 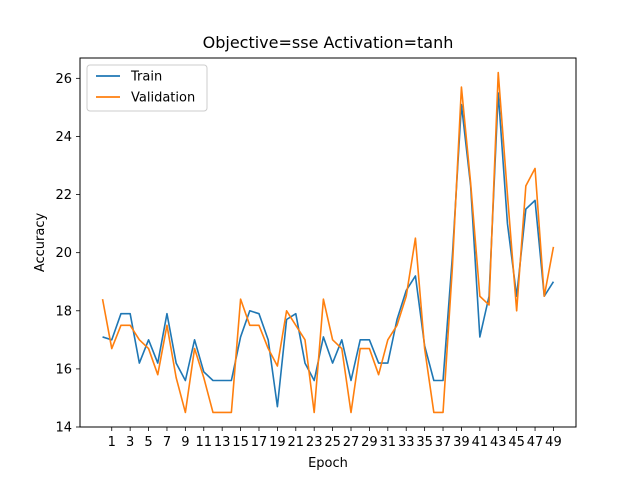 I want to click on x-tick-label: 29, so click(x=369, y=442).